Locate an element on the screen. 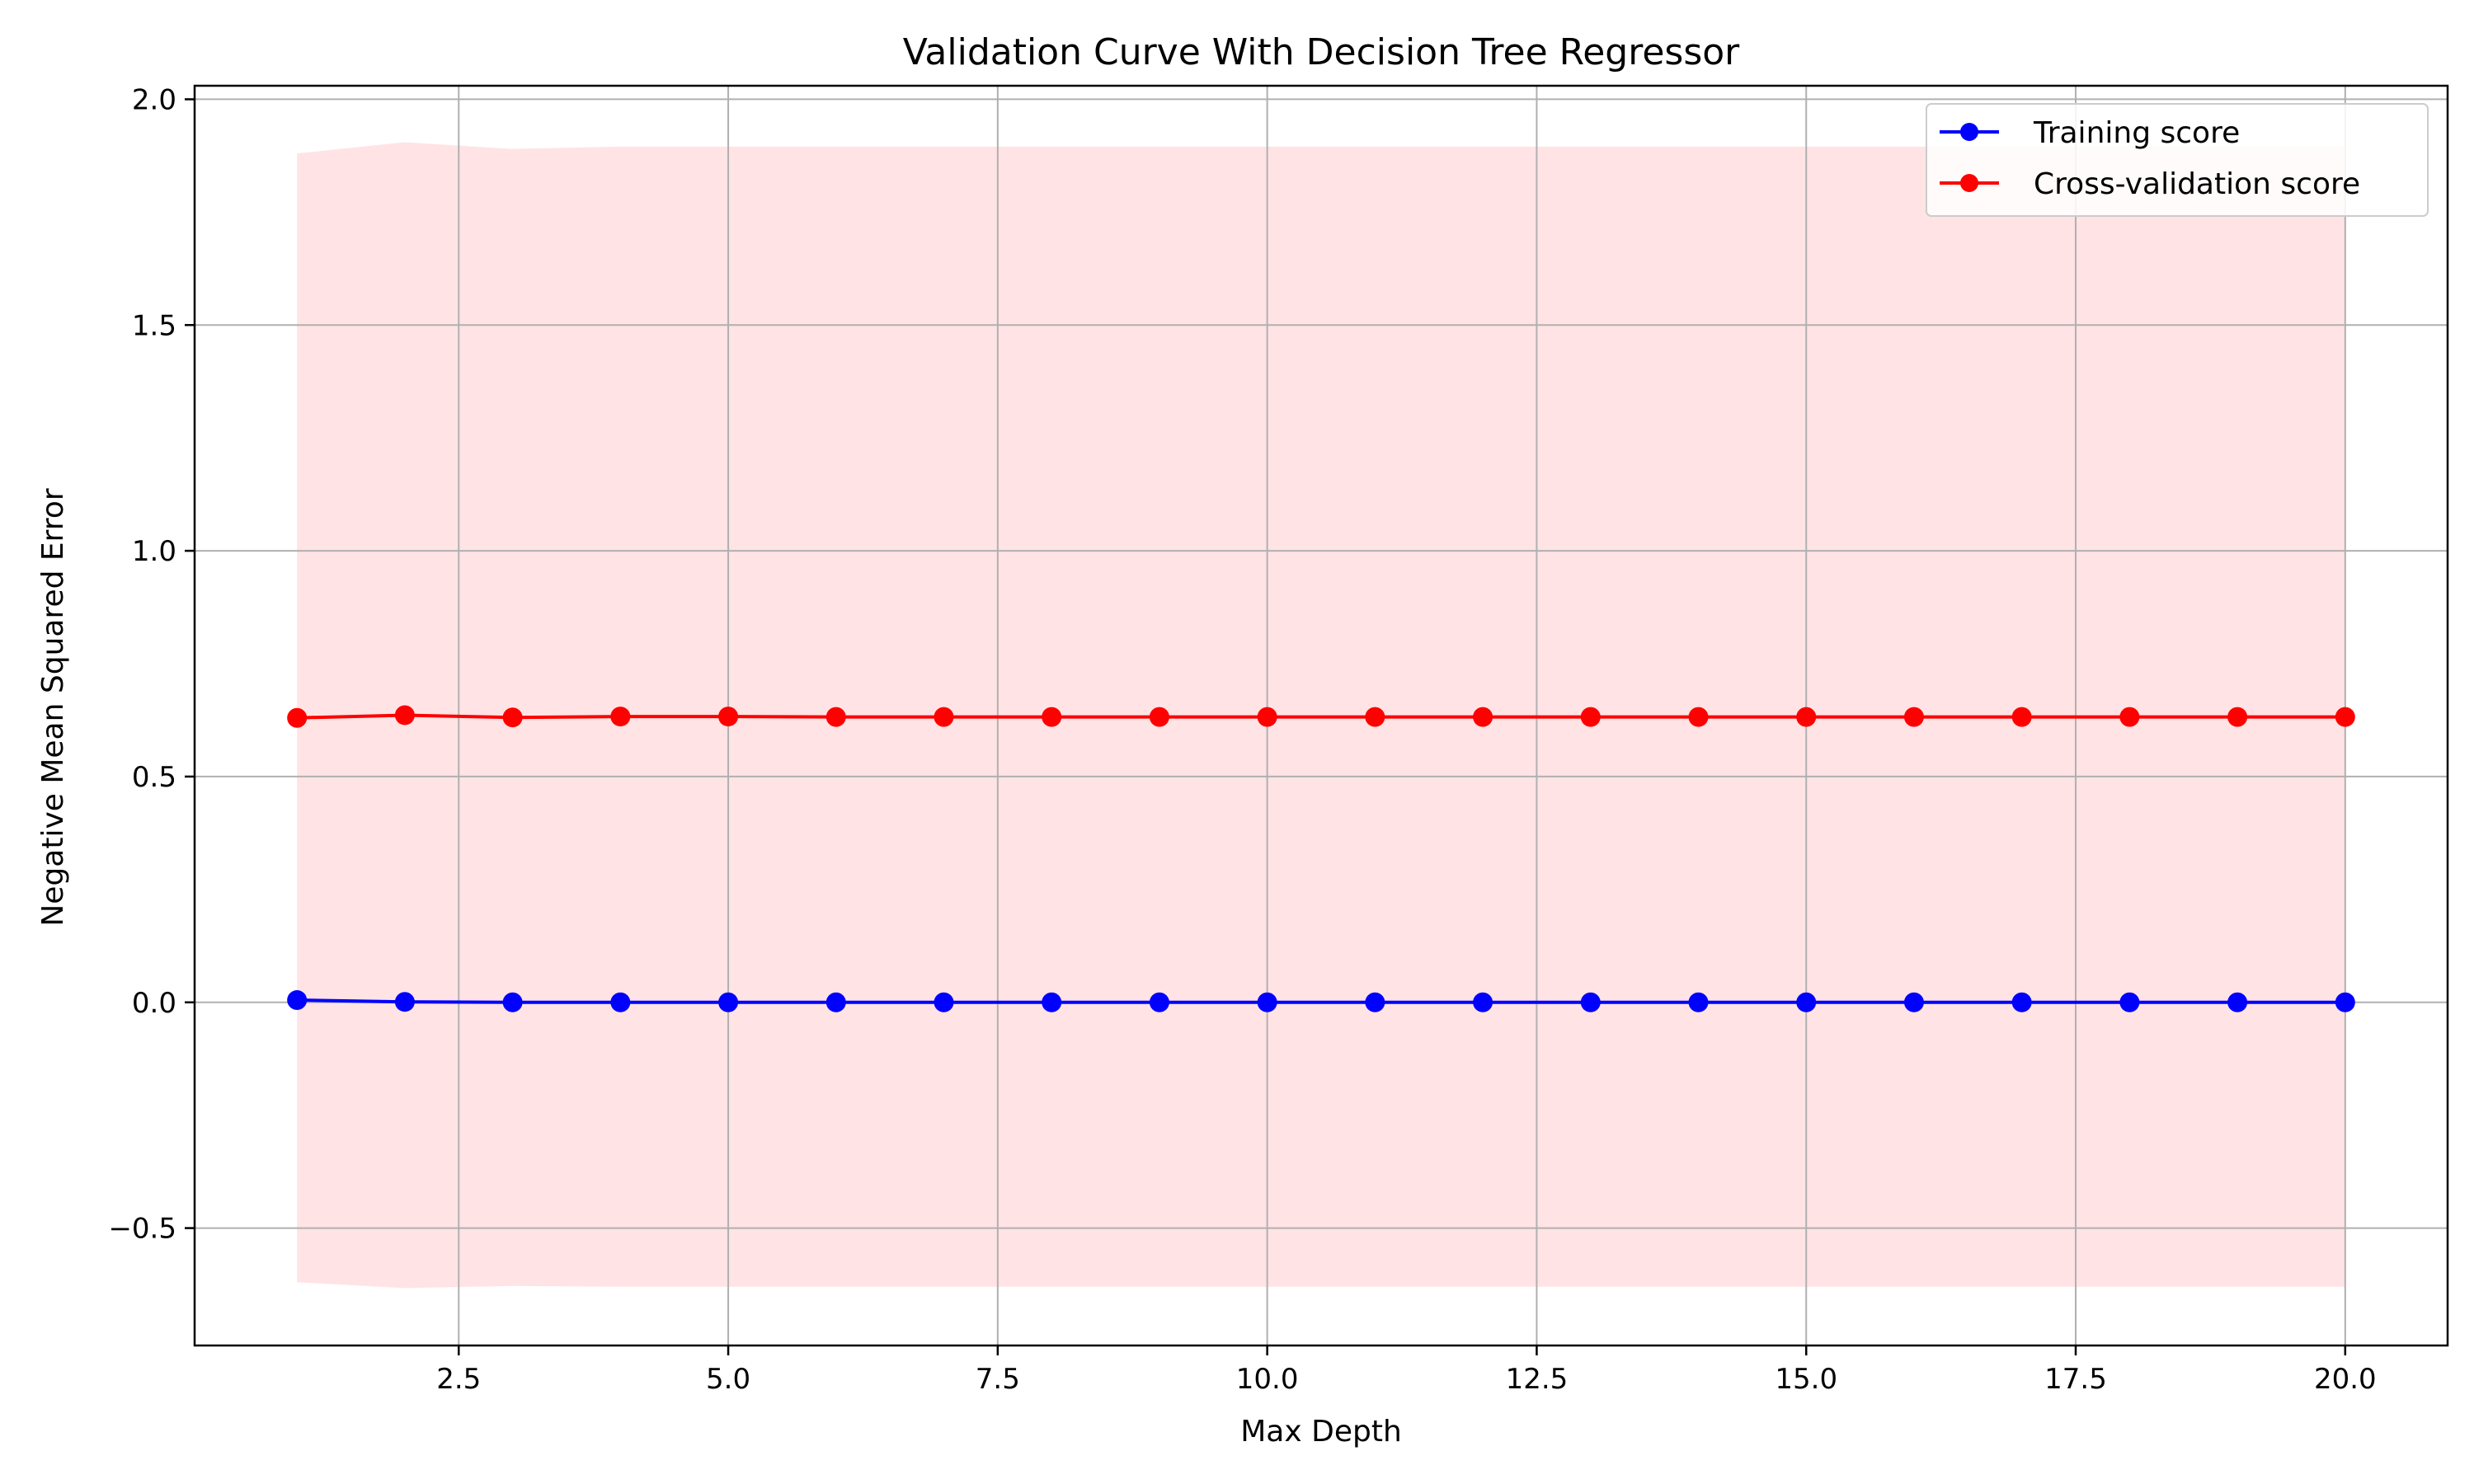 The width and height of the screenshot is (2474, 1484). x-tick-label-4: 12.5 is located at coordinates (1537, 1379).